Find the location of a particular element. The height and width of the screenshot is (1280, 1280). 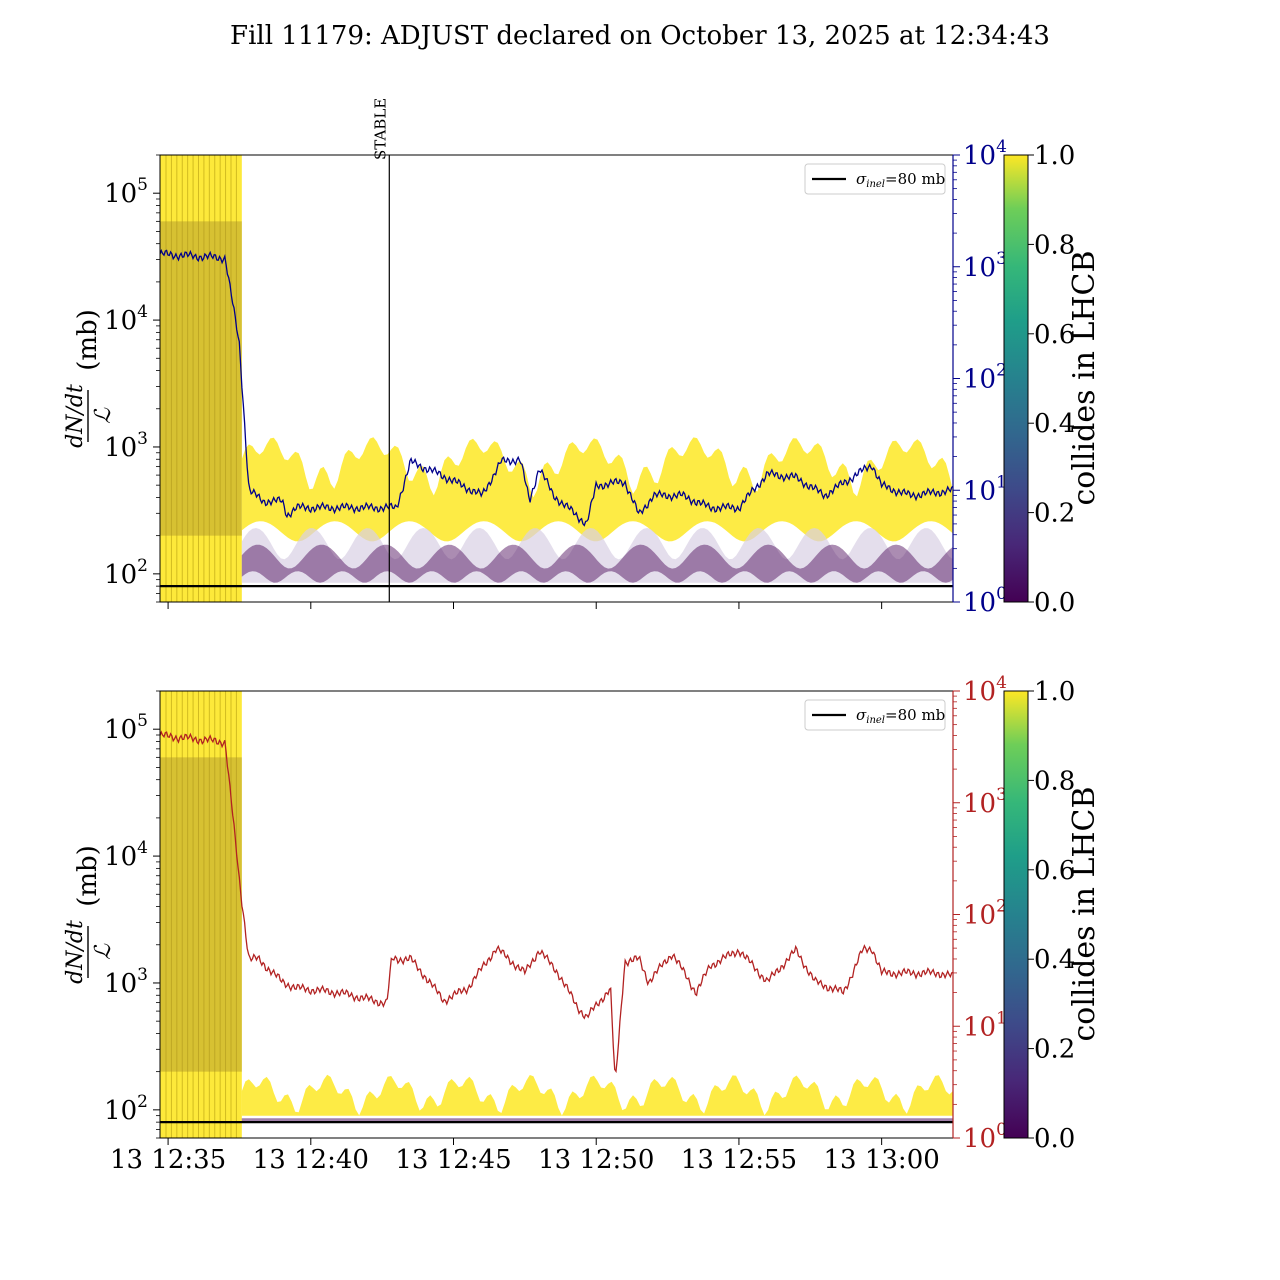

x-tick-label: 13 12:35 is located at coordinates (168, 1160).